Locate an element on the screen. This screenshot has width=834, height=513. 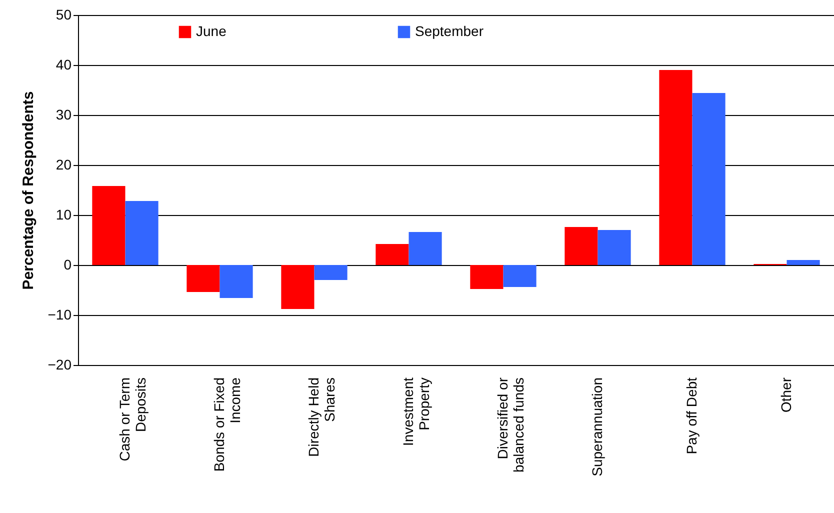
y-tick-label: −20 is located at coordinates (60, 364).